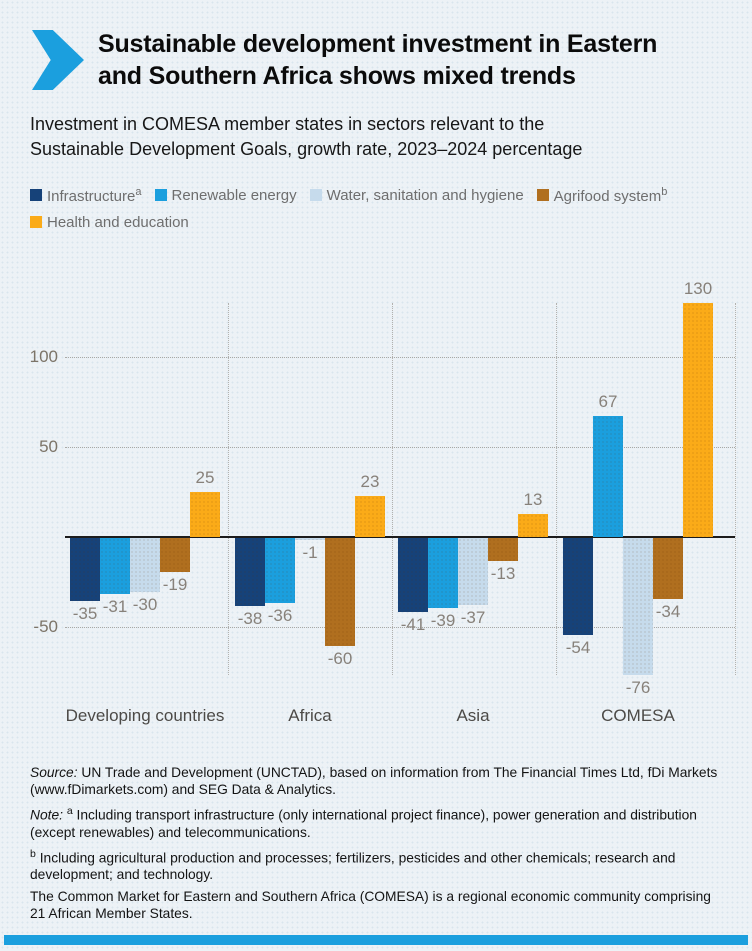  Describe the element at coordinates (138, 192) in the screenshot. I see `legend-superscript: a` at that location.